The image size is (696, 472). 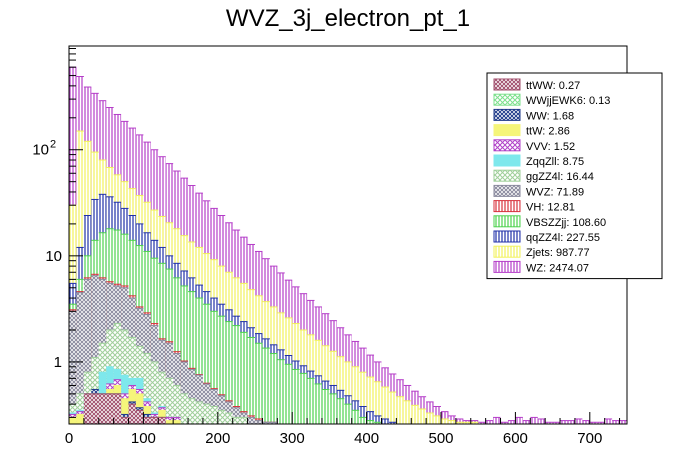 I want to click on legend-label: ggZZ4l: 16.44, so click(x=560, y=177).